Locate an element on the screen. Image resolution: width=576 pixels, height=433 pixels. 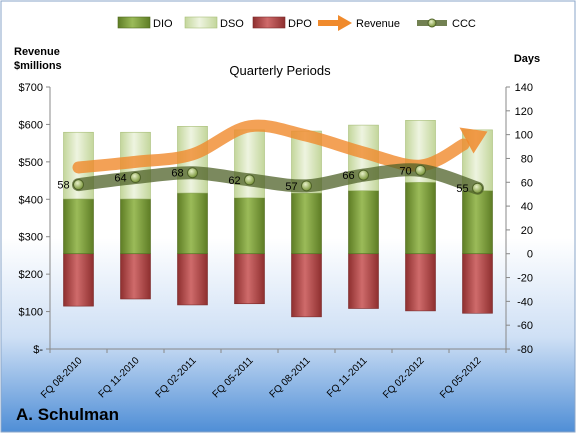
legend-label: CCC is located at coordinates (464, 24).